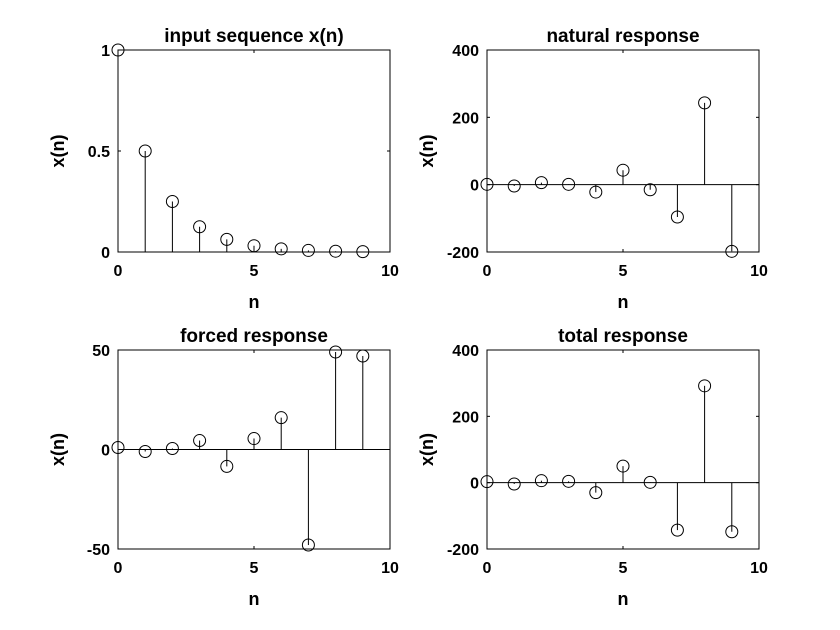  What do you see at coordinates (622, 36) in the screenshot?
I see `subplot-title: natural response` at bounding box center [622, 36].